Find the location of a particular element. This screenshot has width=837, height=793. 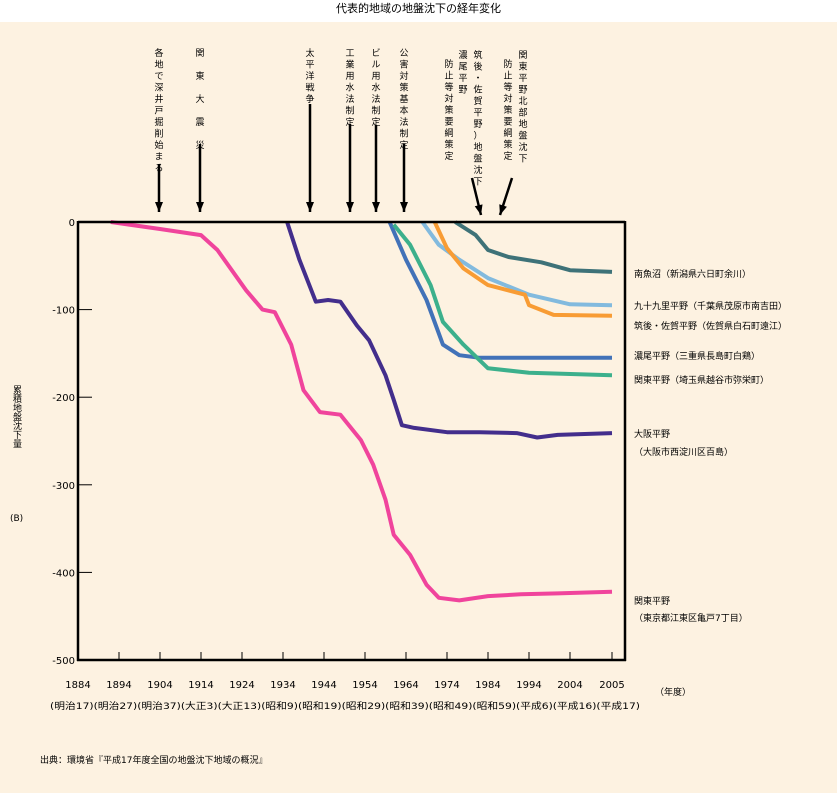

series-label: 九十九里平野（千葉県茂原市南吉田） is located at coordinates (710, 306).